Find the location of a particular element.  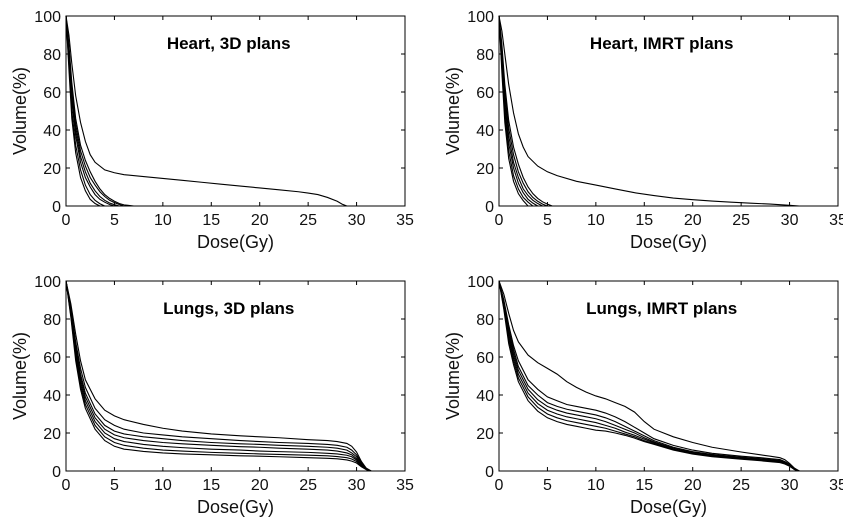

panel-title: Lungs, 3D plans is located at coordinates (228, 308).